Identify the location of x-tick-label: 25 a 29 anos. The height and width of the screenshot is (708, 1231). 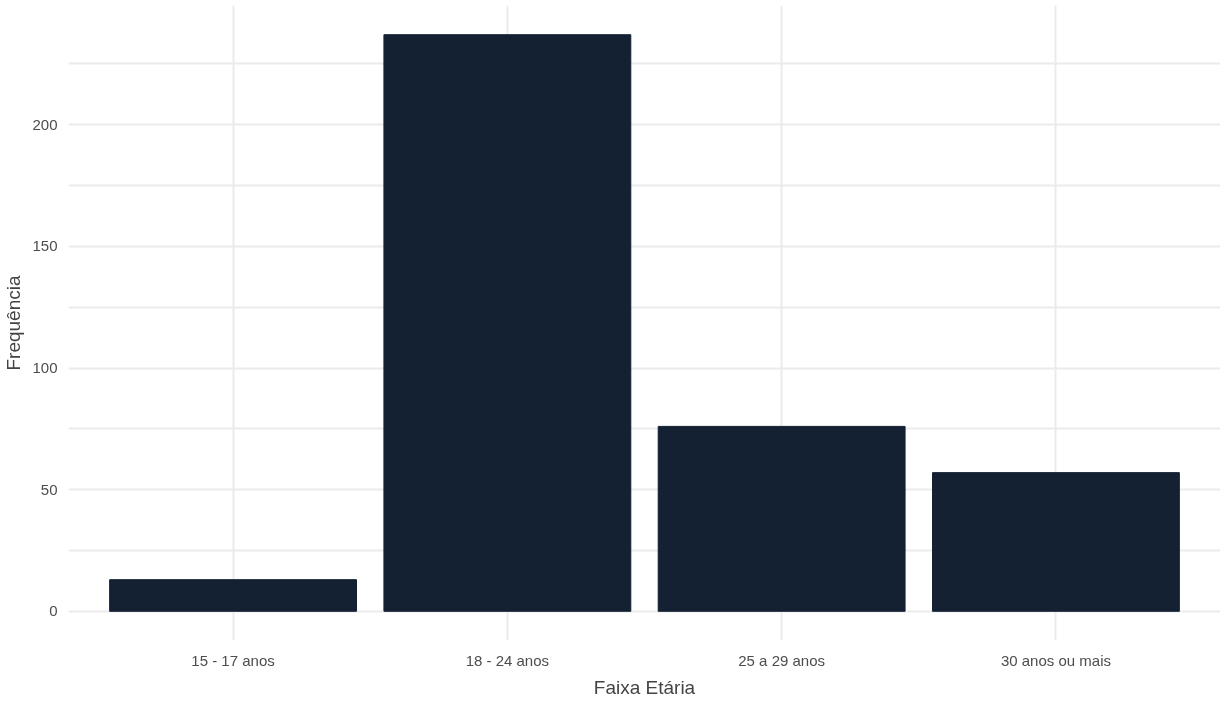
(782, 660).